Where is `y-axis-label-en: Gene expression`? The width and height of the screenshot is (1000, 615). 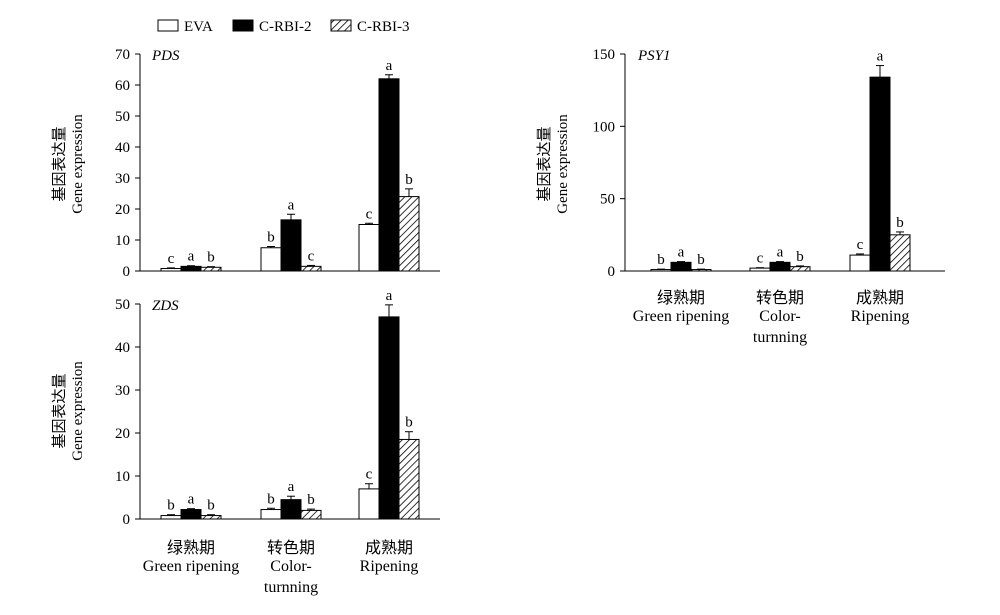
y-axis-label-en: Gene expression is located at coordinates (78, 411).